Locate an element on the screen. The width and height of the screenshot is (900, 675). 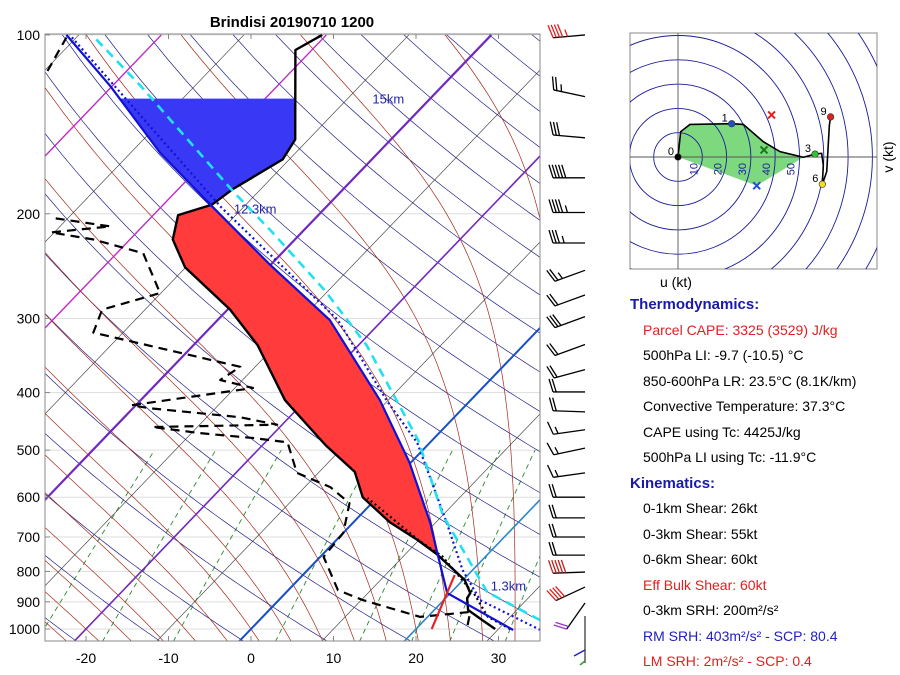
barb-half-feather is located at coordinates (556, 430).